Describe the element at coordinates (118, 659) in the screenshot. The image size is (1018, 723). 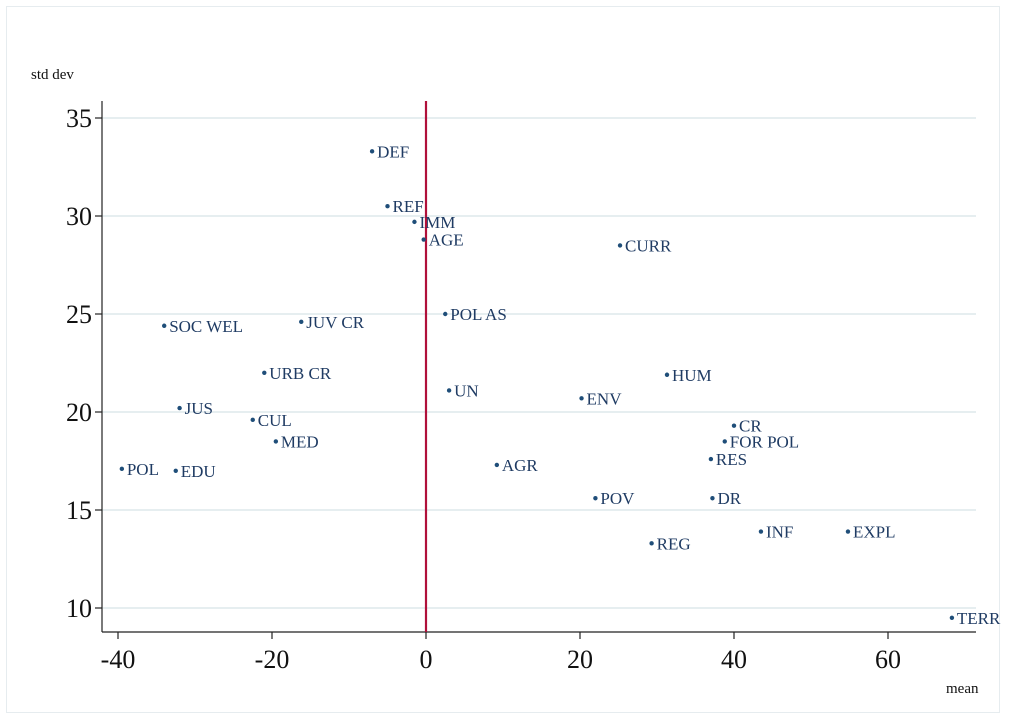
I see `x-tick-label: -40` at that location.